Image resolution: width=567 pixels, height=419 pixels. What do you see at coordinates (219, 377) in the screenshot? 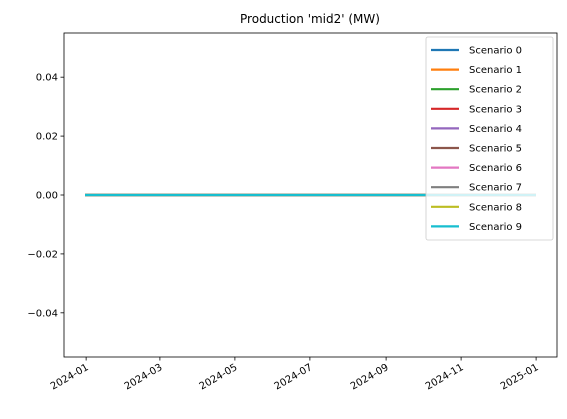
I see `x-tick-label: 2024-05` at bounding box center [219, 377].